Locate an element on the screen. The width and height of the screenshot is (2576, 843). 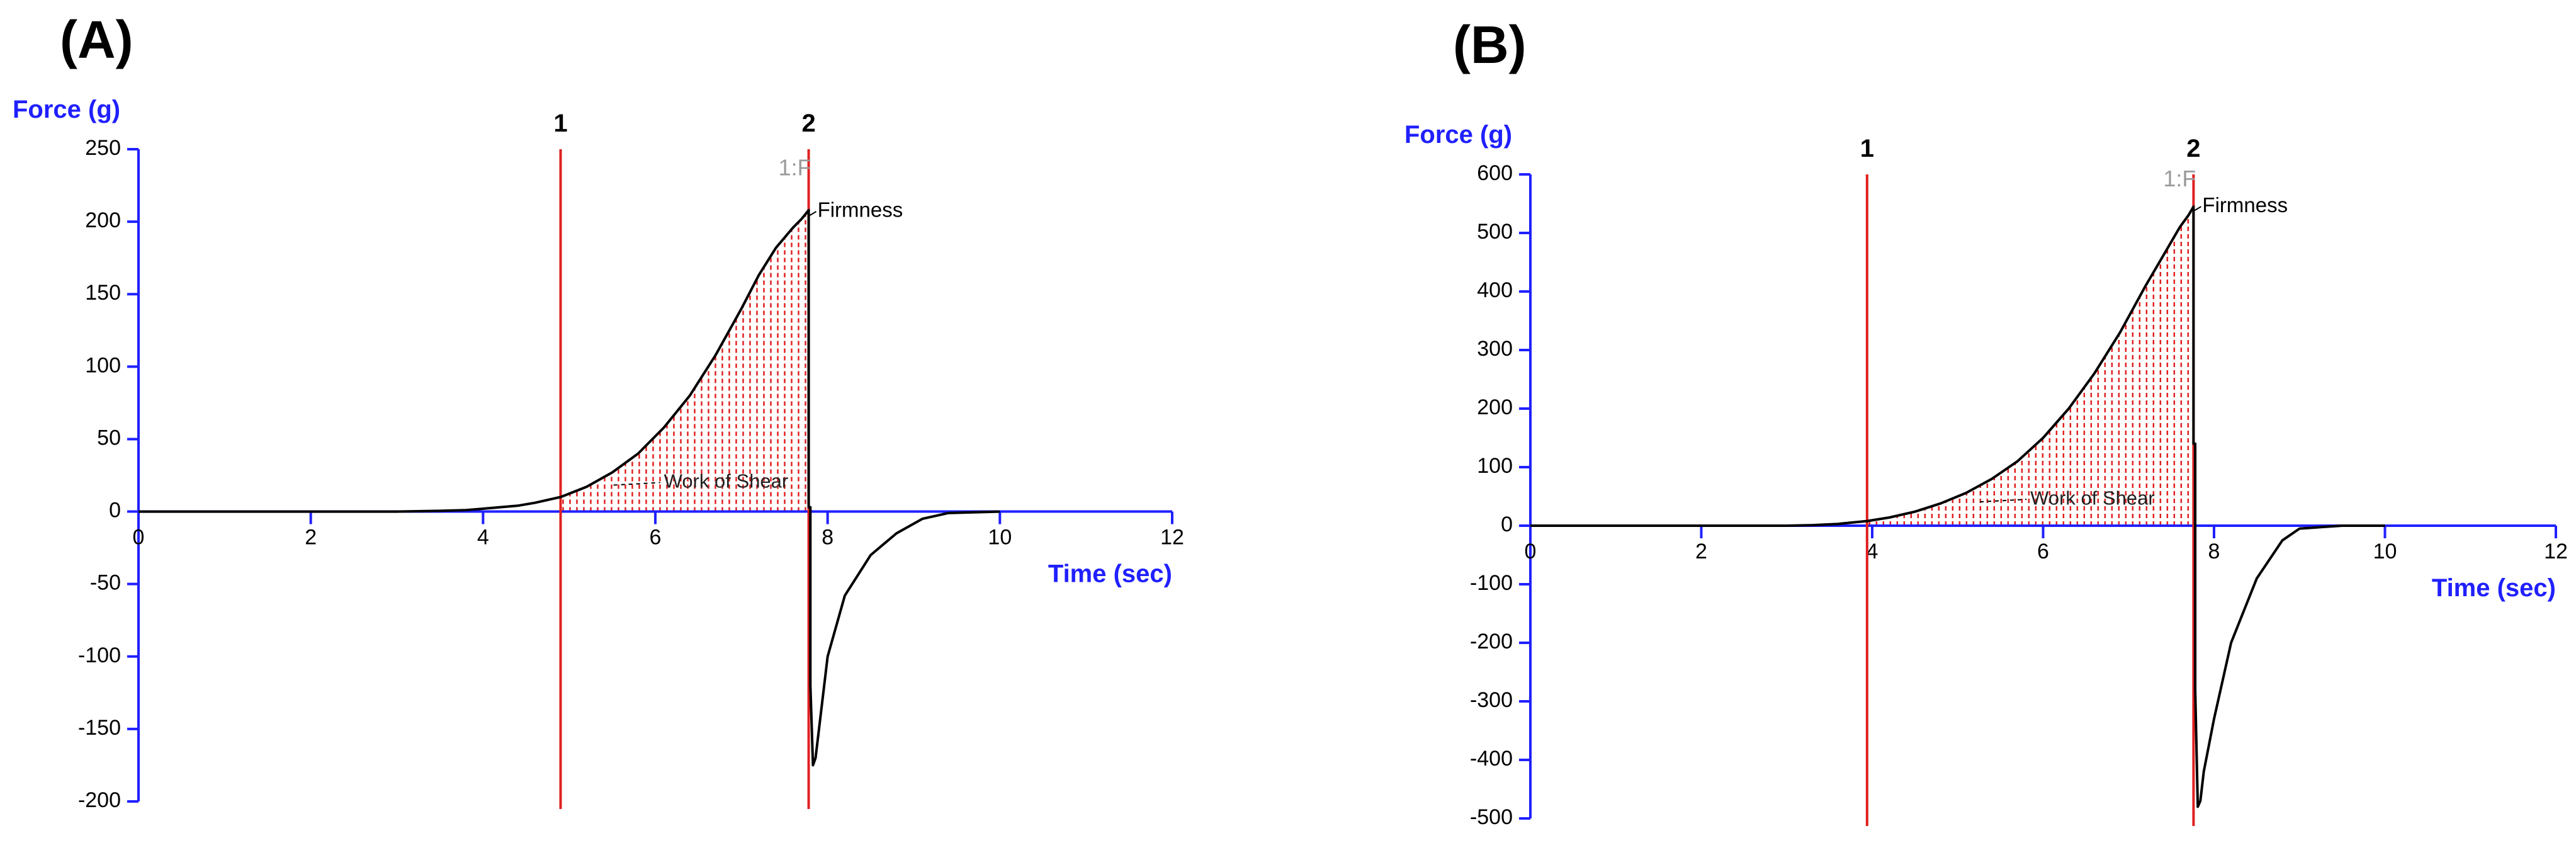
y-tick-label: 300 is located at coordinates (1495, 349).